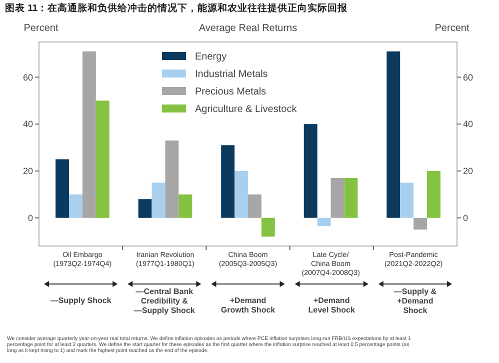  What do you see at coordinates (248, 28) in the screenshot?
I see `chart-subtitle: Average Real Returns` at bounding box center [248, 28].